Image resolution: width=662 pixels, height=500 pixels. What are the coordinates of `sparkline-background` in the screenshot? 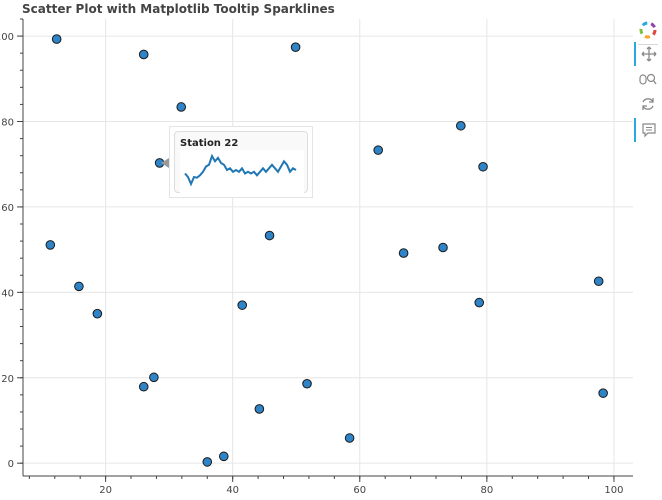 It's located at (242, 172).